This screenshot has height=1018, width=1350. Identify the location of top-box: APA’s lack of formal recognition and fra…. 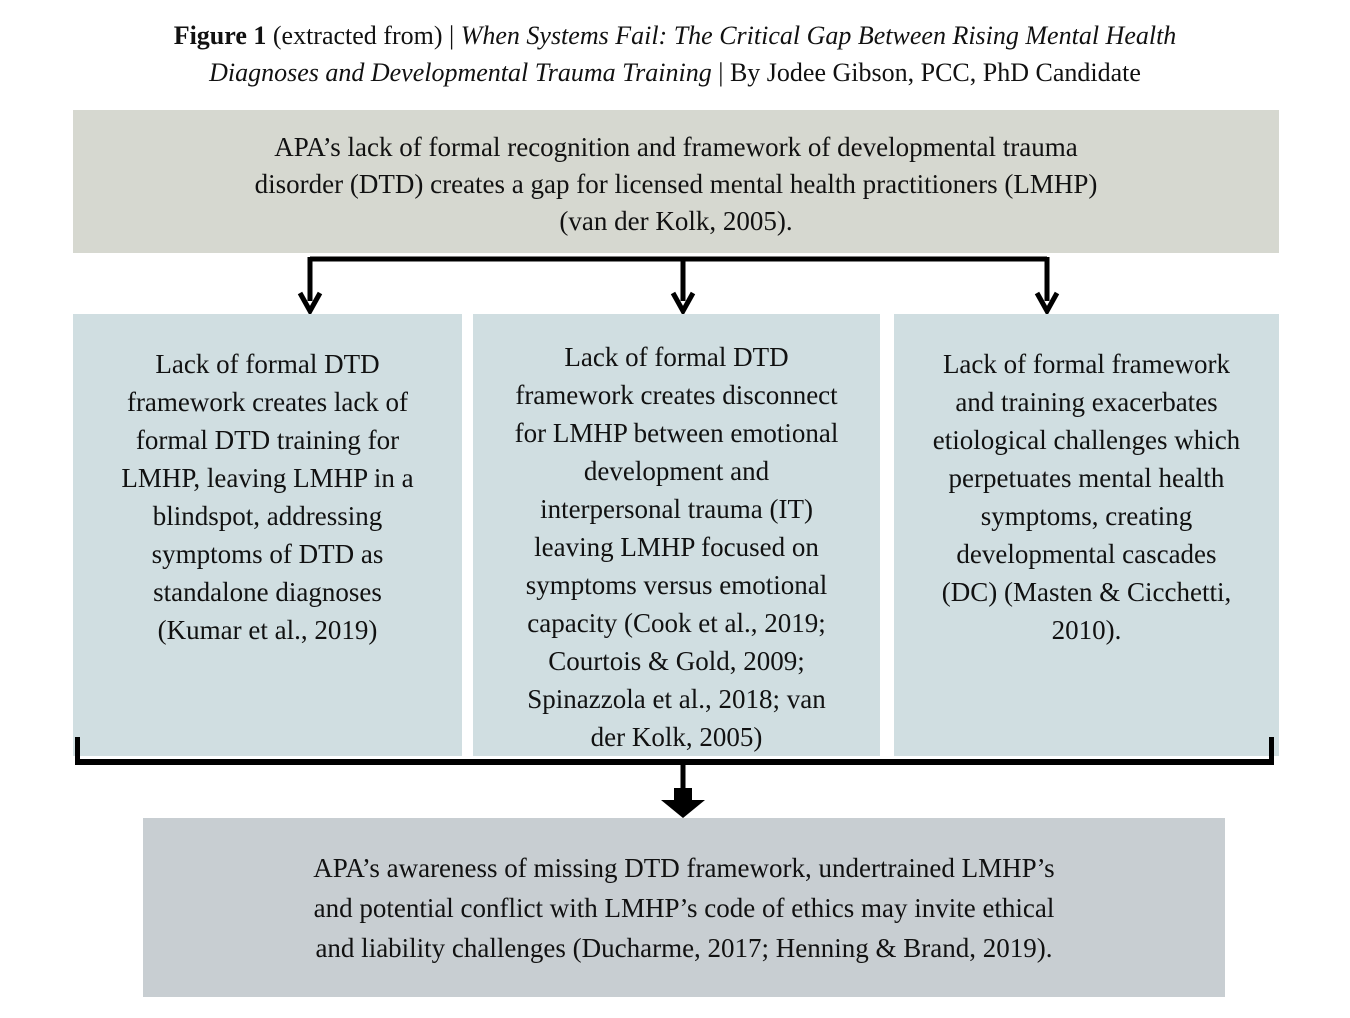
(676, 181).